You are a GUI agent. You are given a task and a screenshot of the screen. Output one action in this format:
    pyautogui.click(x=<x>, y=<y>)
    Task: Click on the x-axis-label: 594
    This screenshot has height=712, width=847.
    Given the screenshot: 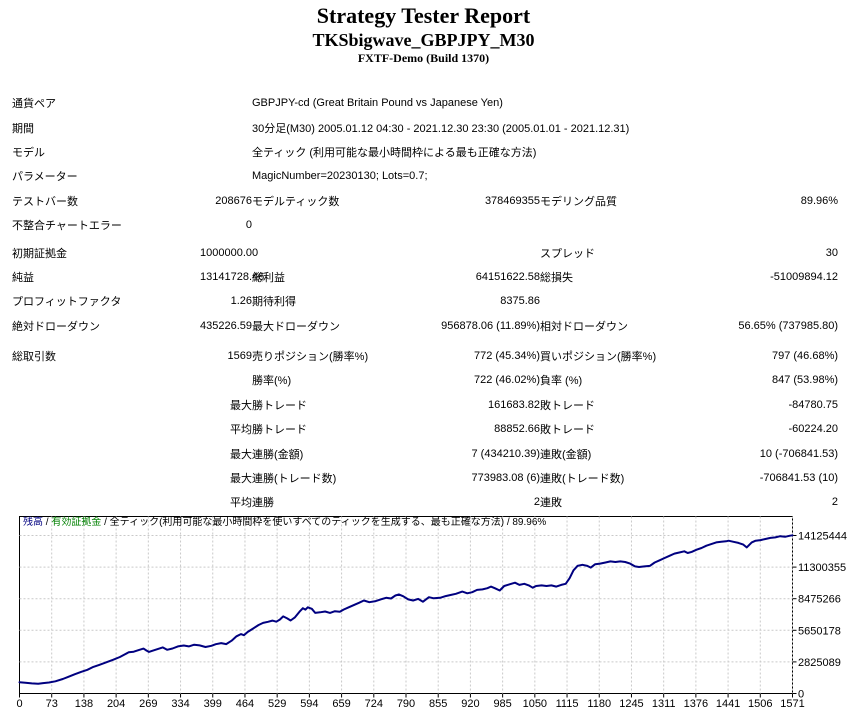 What is the action you would take?
    pyautogui.click(x=309, y=704)
    